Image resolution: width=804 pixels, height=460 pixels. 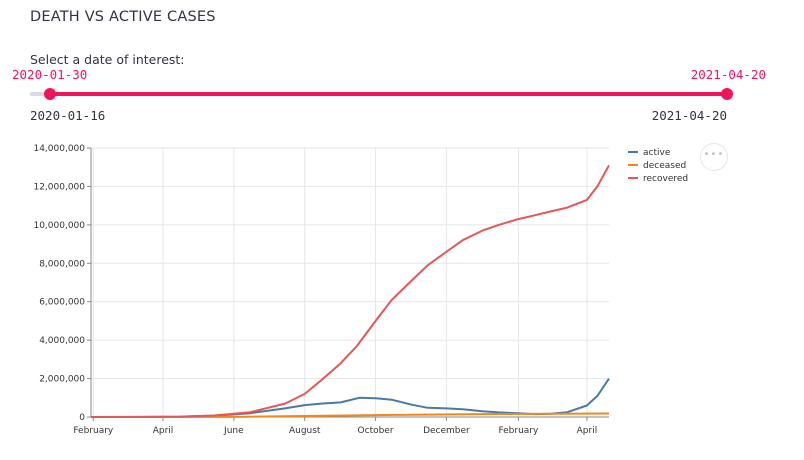 I want to click on slider-start-value: 2020-01-30, so click(x=50, y=74).